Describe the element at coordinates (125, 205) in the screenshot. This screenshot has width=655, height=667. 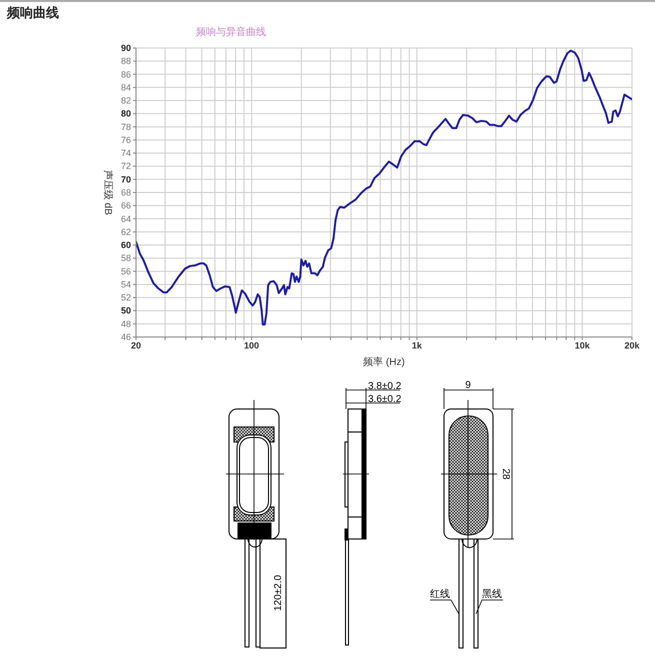
I see `y-tick-label: 66` at that location.